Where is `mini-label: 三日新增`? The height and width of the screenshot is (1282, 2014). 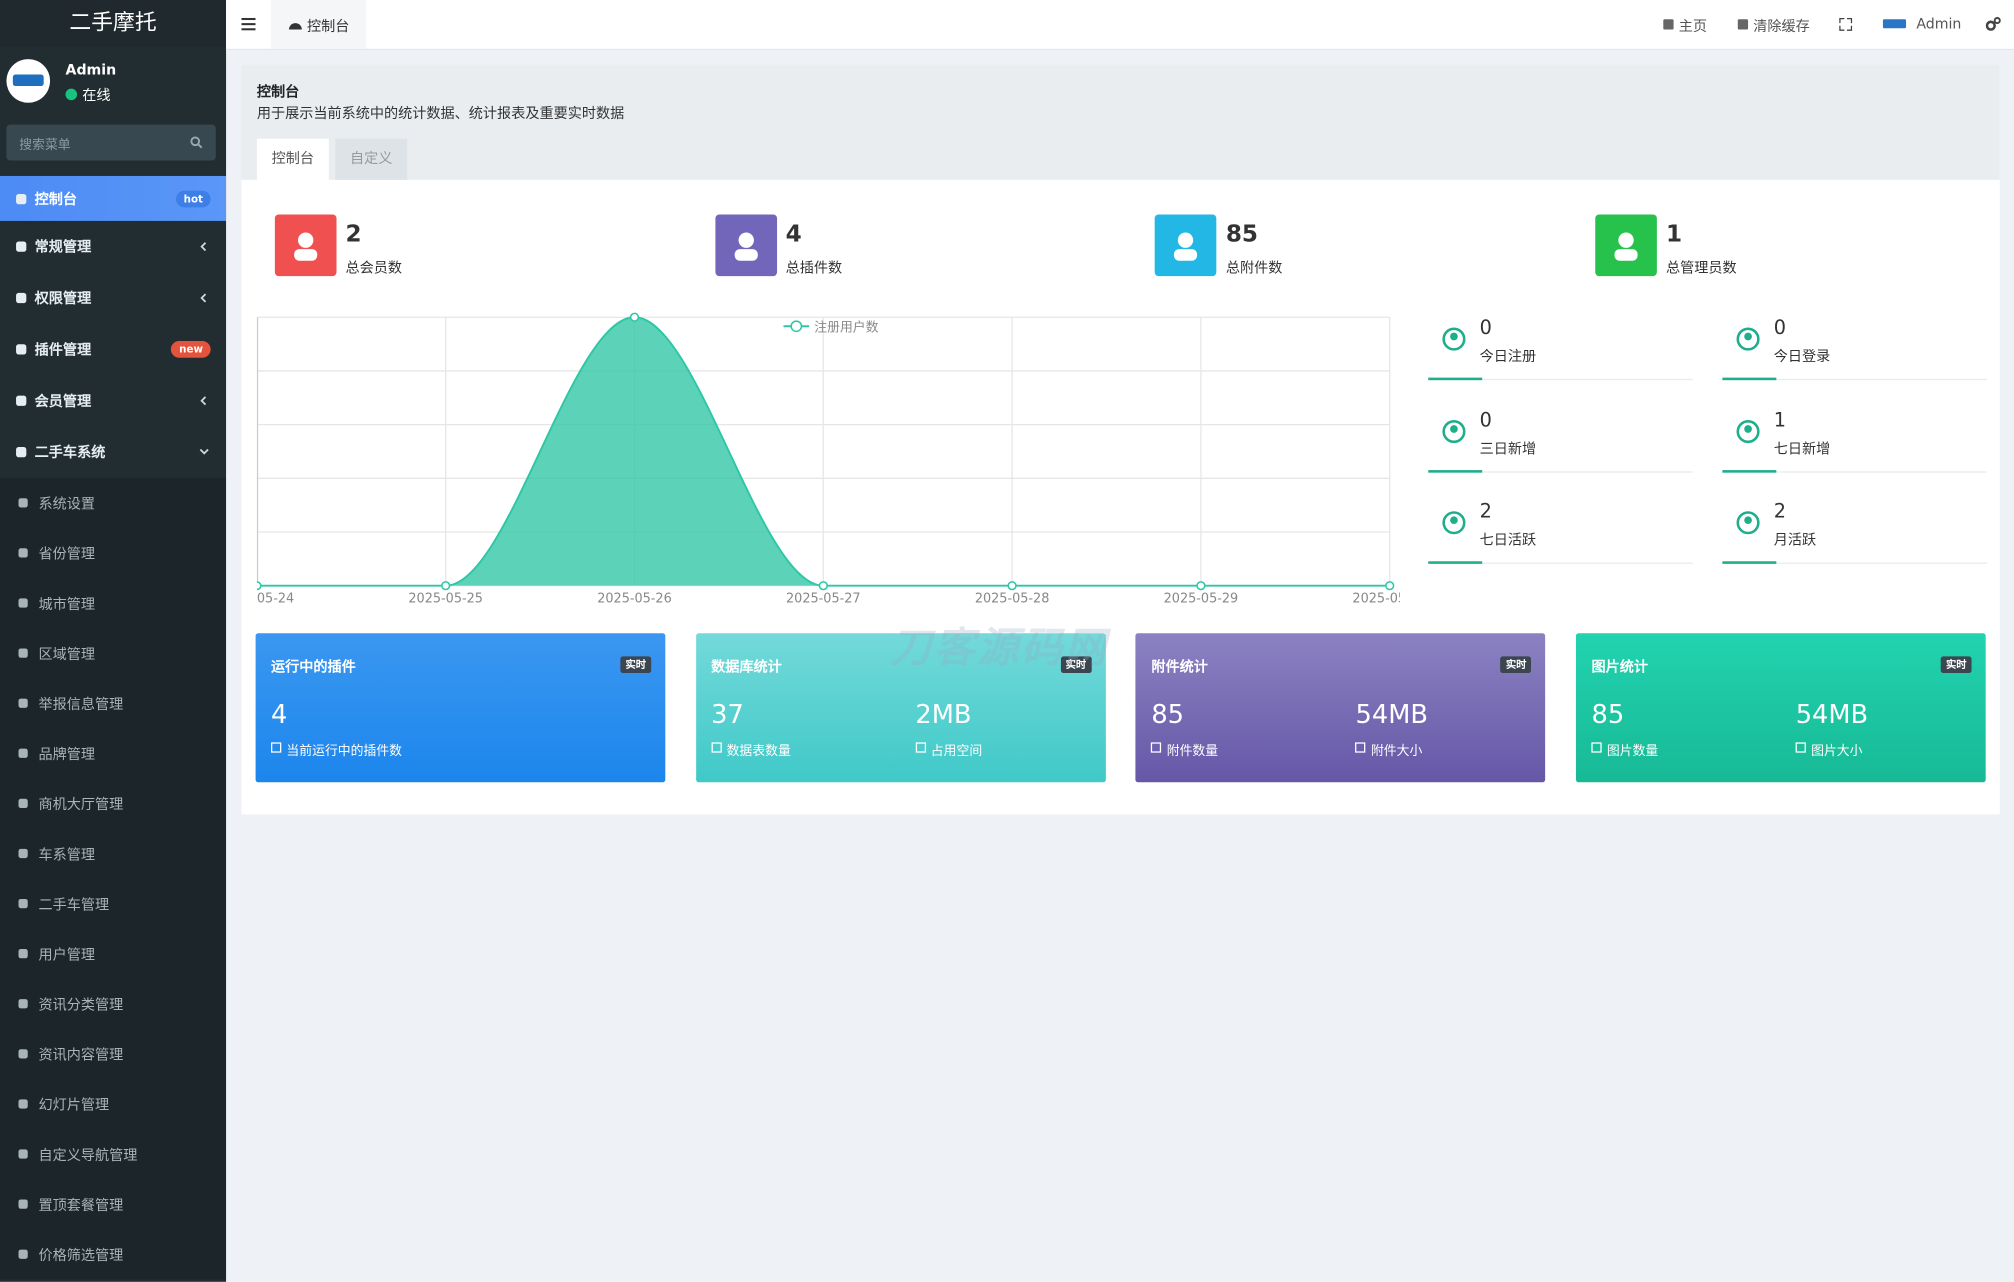 mini-label: 三日新增 is located at coordinates (1508, 448).